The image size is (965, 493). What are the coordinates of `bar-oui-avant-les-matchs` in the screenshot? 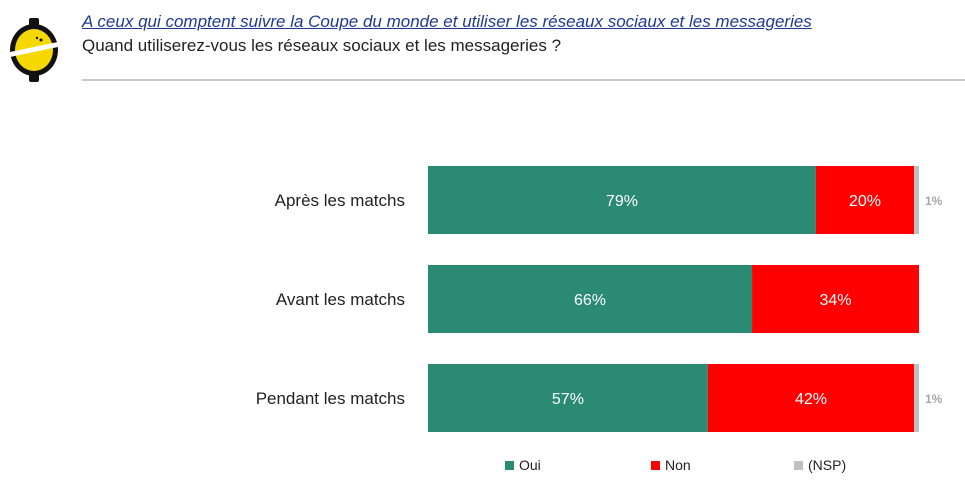 It's located at (590, 299).